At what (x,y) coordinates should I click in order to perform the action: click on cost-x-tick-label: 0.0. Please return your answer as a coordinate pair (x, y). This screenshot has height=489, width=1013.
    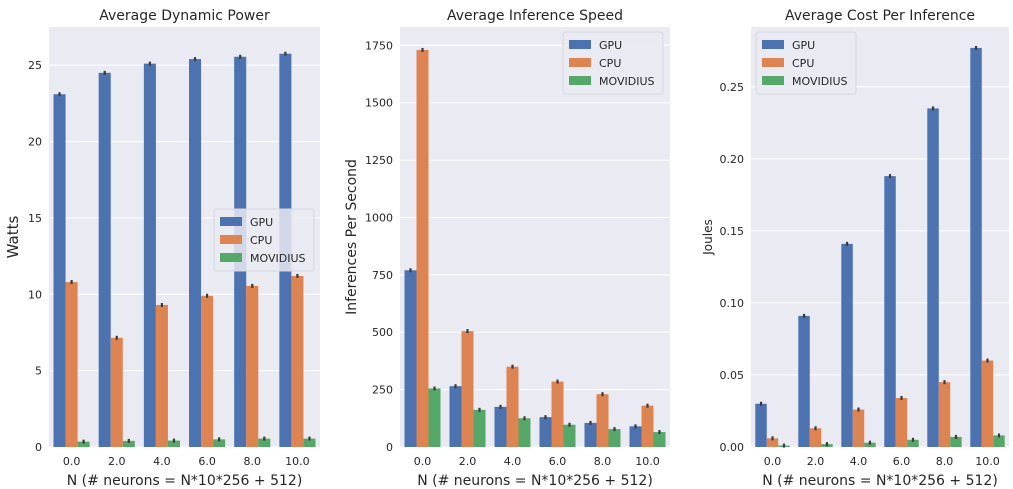
    Looking at the image, I should click on (773, 461).